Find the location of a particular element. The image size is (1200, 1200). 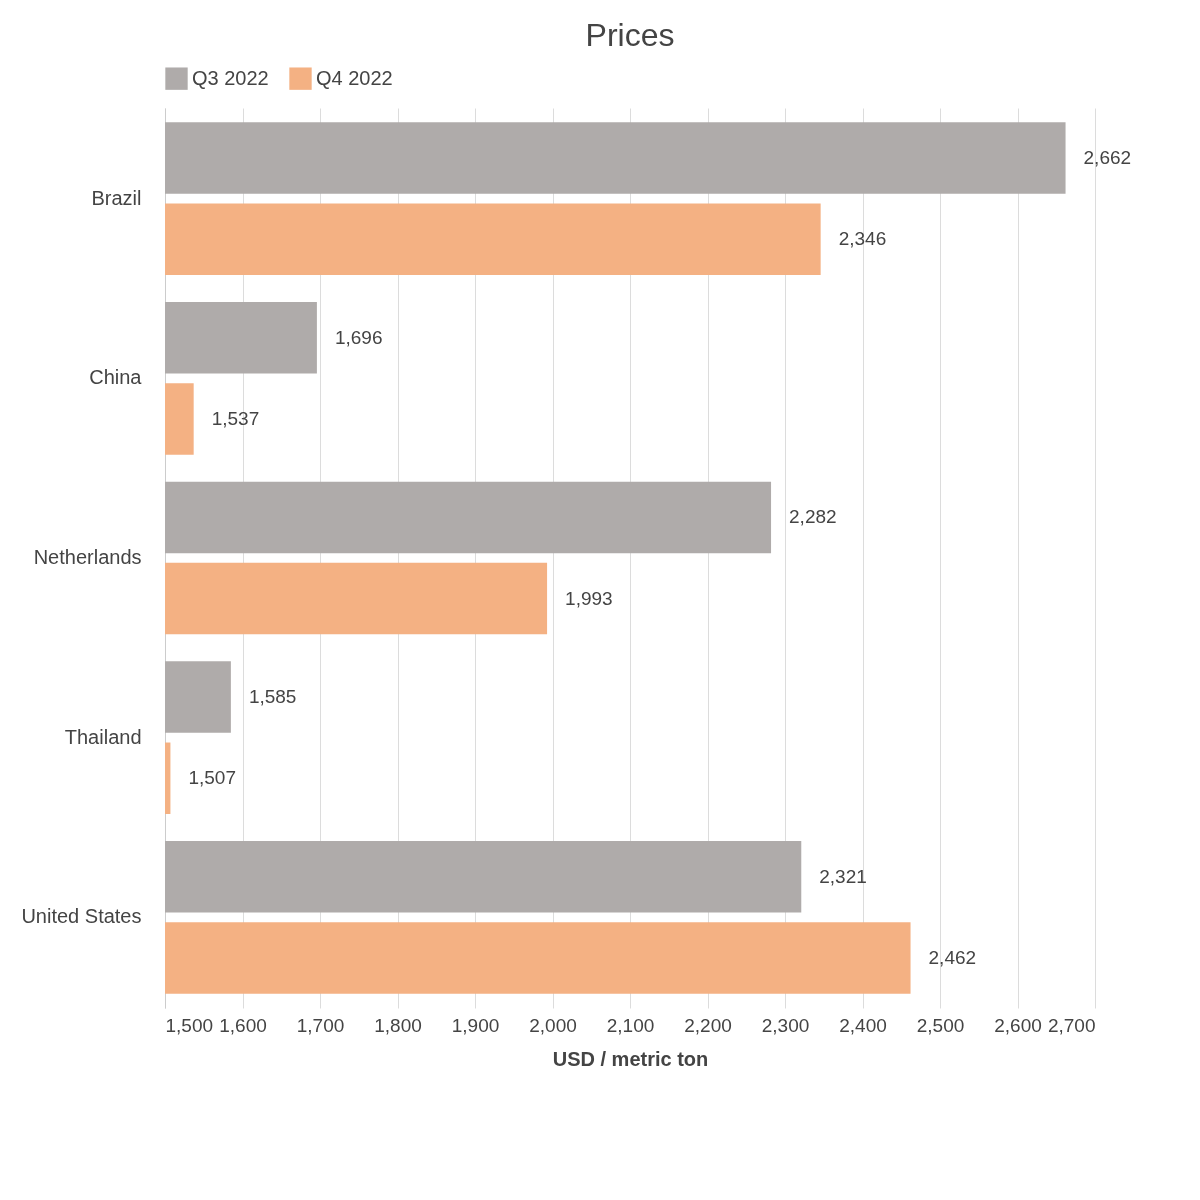

legend-label: Q3 2022 is located at coordinates (230, 77).